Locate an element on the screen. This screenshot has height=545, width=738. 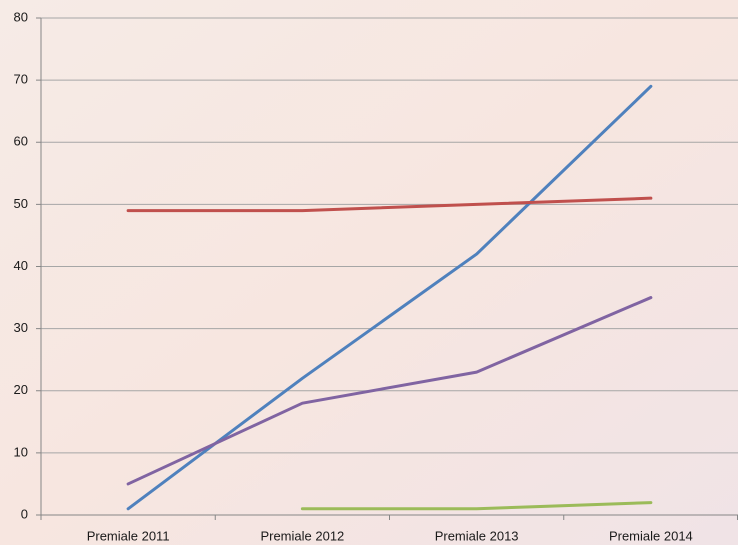
y-tick-label: 70 is located at coordinates (21, 79).